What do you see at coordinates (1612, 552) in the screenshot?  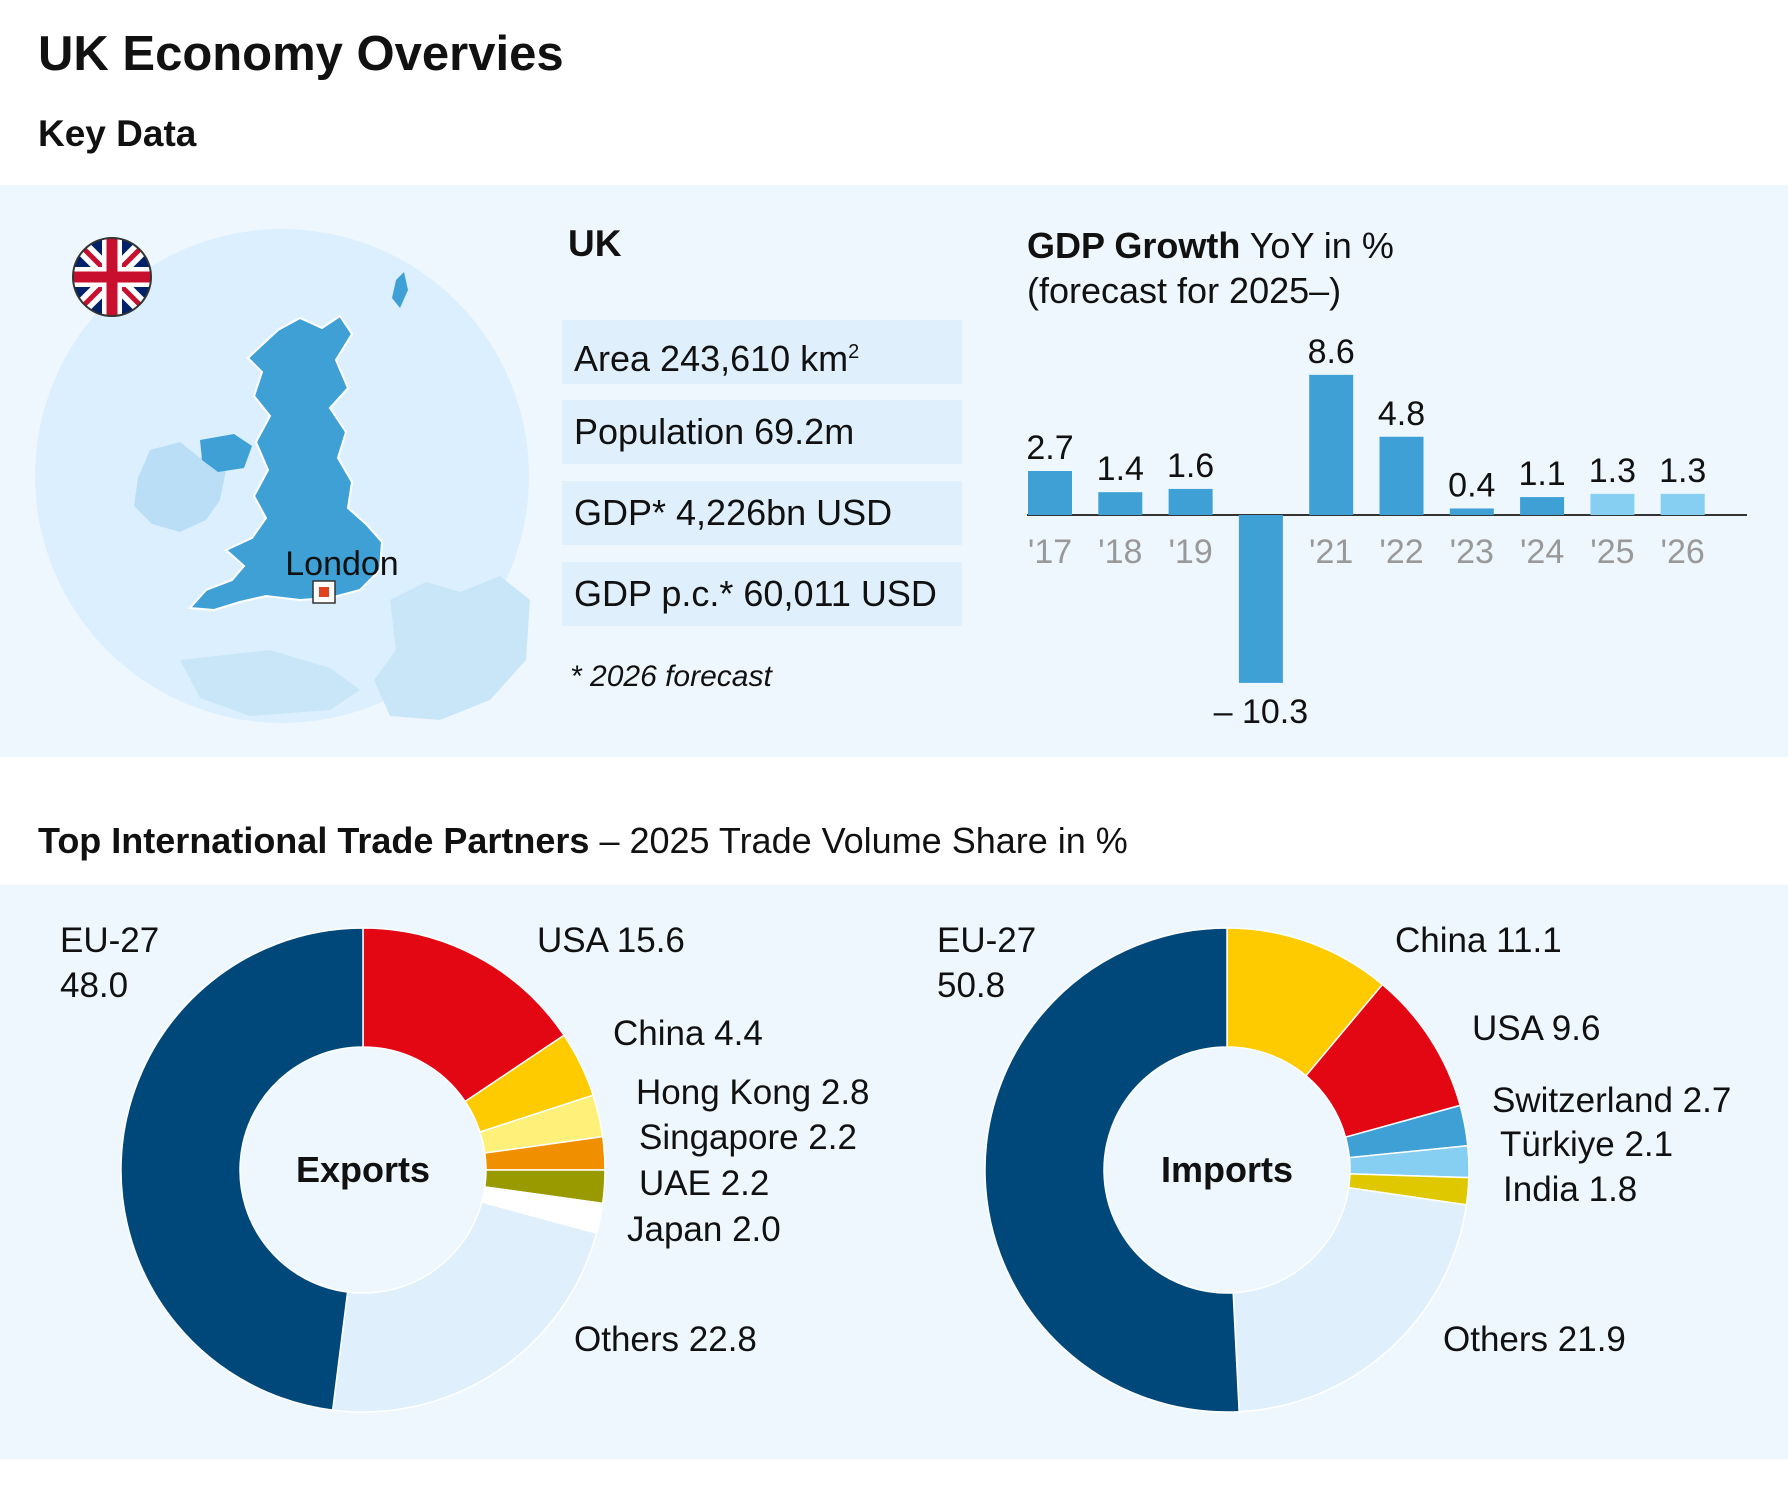 I see `gdp-year-label: '25` at bounding box center [1612, 552].